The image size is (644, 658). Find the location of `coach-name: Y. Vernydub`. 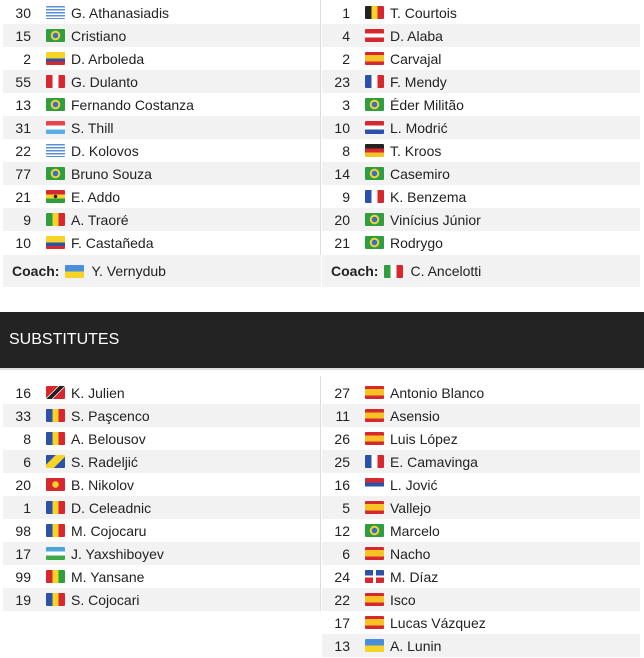

coach-name: Y. Vernydub is located at coordinates (128, 271).